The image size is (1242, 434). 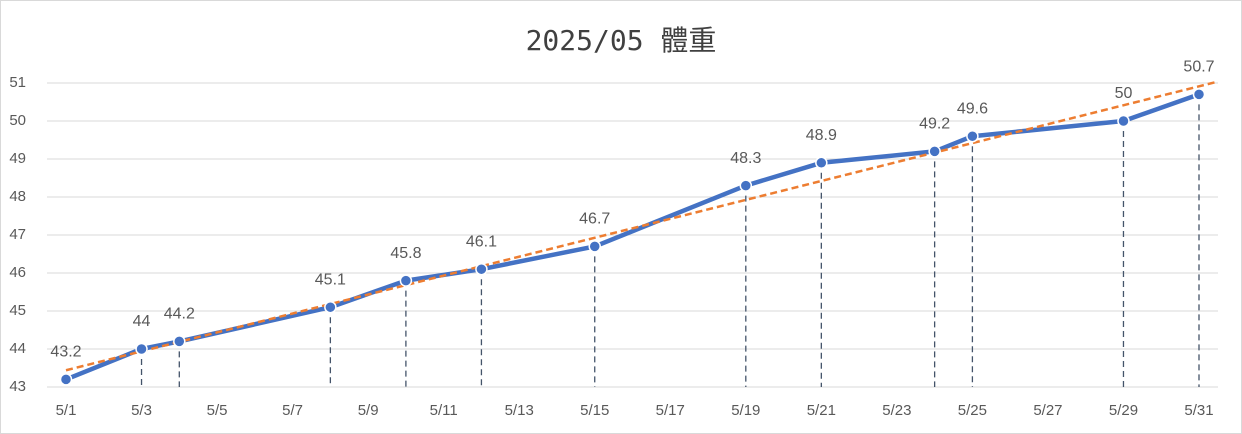 What do you see at coordinates (1198, 410) in the screenshot?
I see `x-tick-label: 5/31` at bounding box center [1198, 410].